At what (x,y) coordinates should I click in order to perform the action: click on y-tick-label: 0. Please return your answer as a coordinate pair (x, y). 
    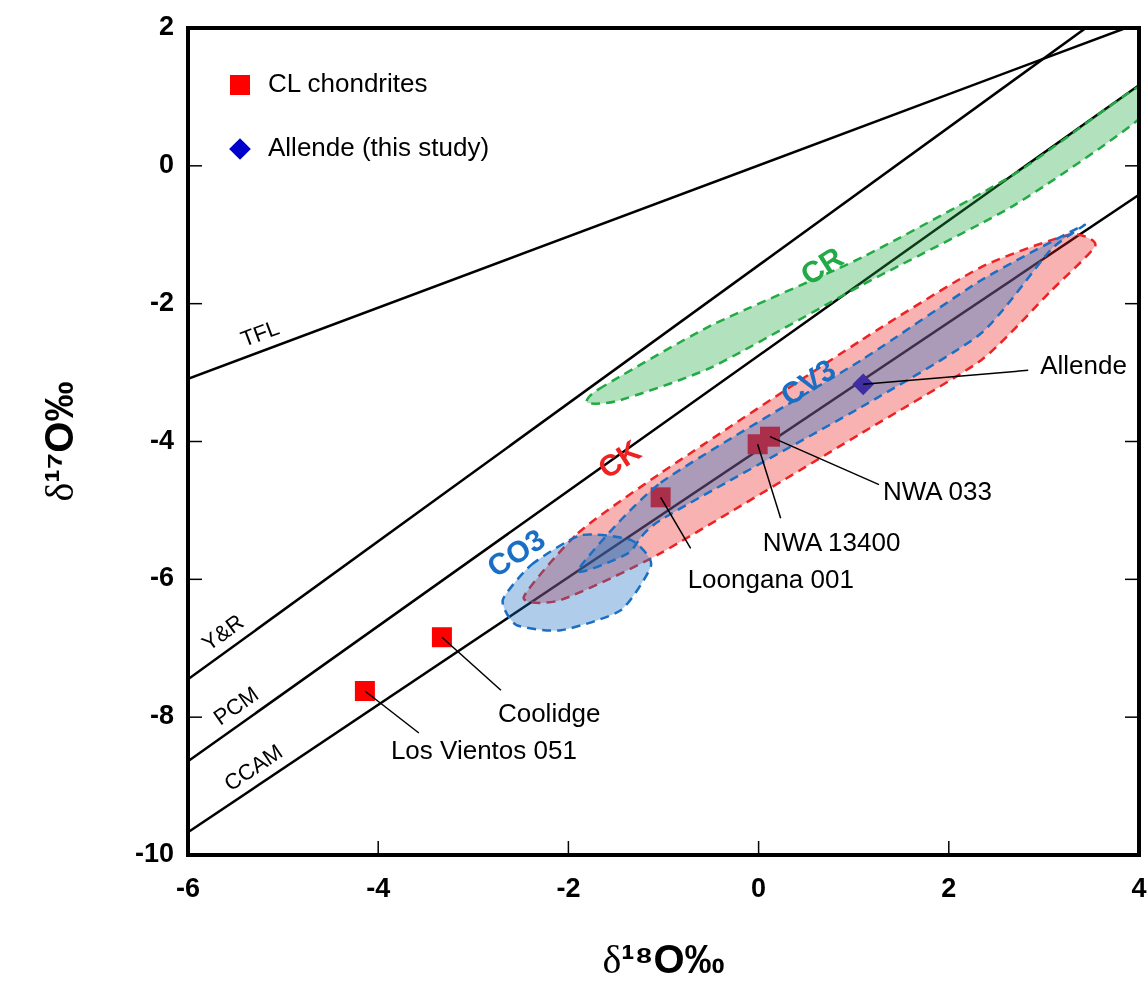
    Looking at the image, I should click on (166, 163).